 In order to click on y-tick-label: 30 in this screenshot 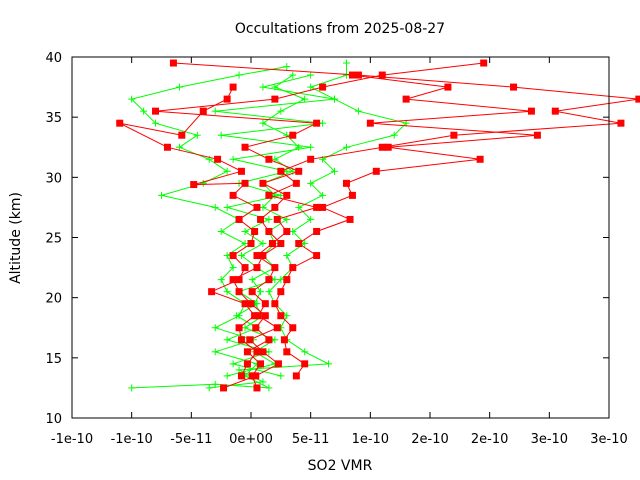, I will do `click(53, 178)`.